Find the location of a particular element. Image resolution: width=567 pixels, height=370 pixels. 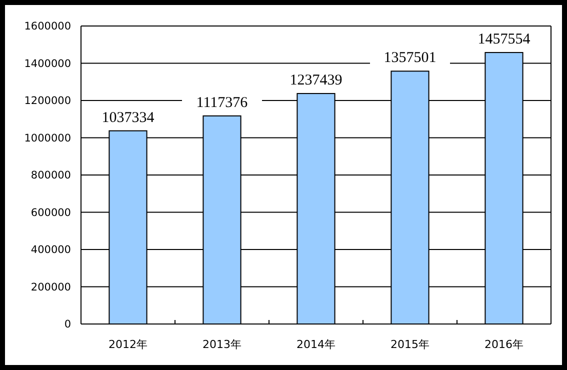

x-tick-label: 2013年 is located at coordinates (222, 344).